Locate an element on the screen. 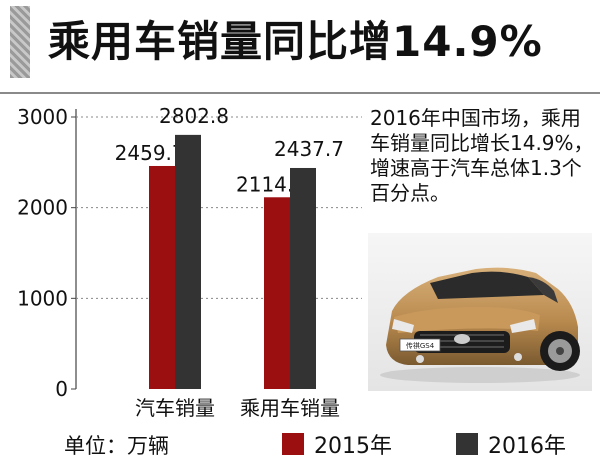  y-tick-label: 3000 is located at coordinates (42, 117).